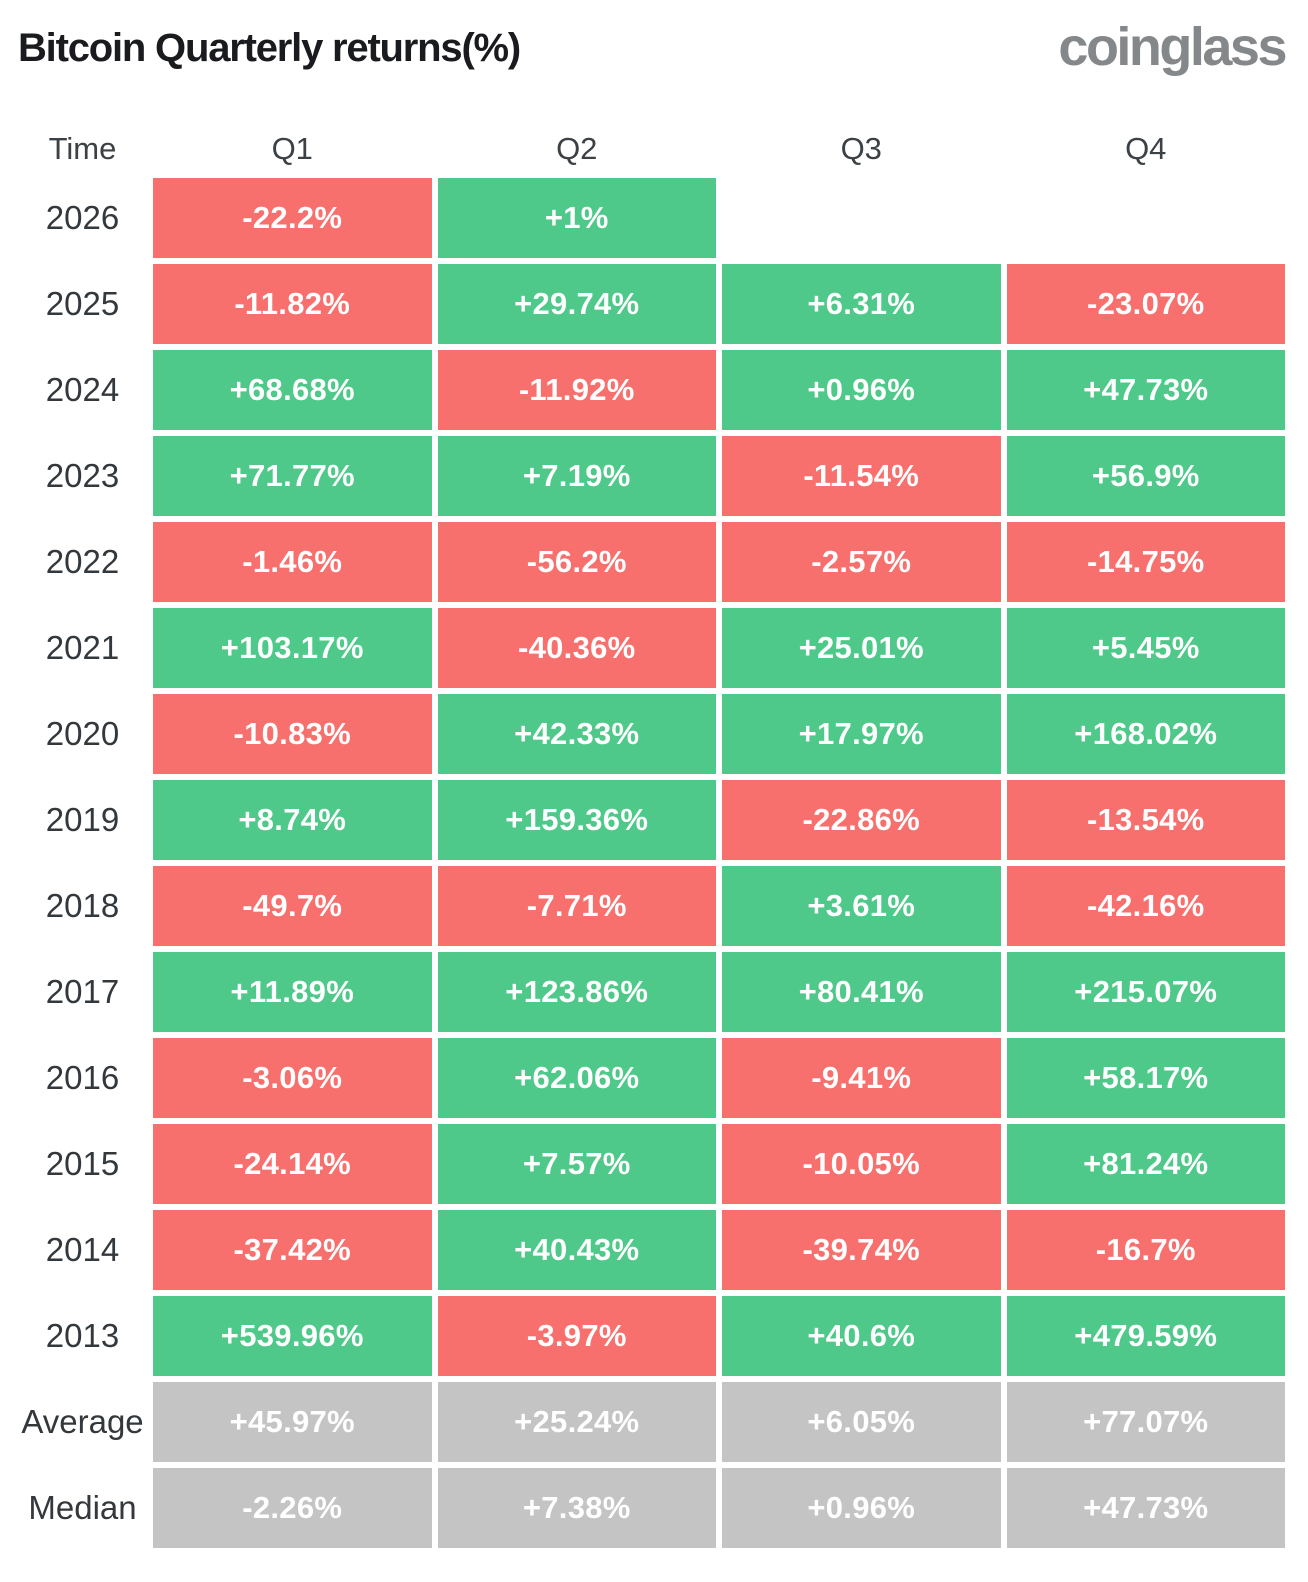  What do you see at coordinates (1145, 648) in the screenshot?
I see `return-cell: +5.45%` at bounding box center [1145, 648].